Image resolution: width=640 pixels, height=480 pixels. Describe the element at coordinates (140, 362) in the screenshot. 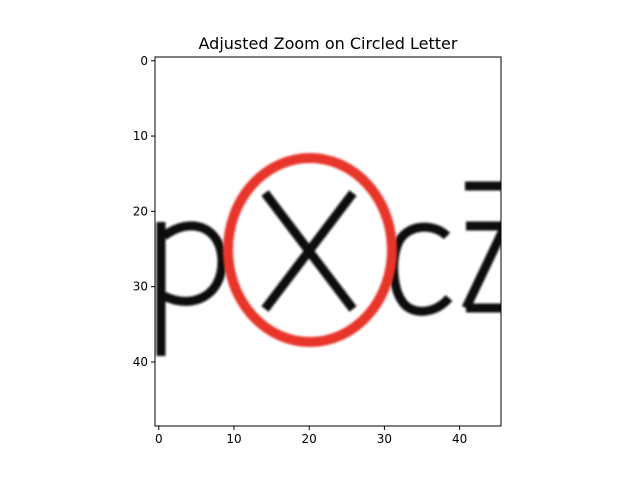

I see `y-tick-label: 40` at that location.